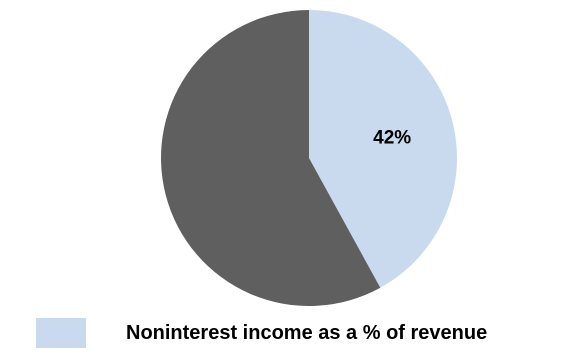 Image resolution: width=586 pixels, height=360 pixels. I want to click on pie-data-labels: 42%, so click(392, 138).